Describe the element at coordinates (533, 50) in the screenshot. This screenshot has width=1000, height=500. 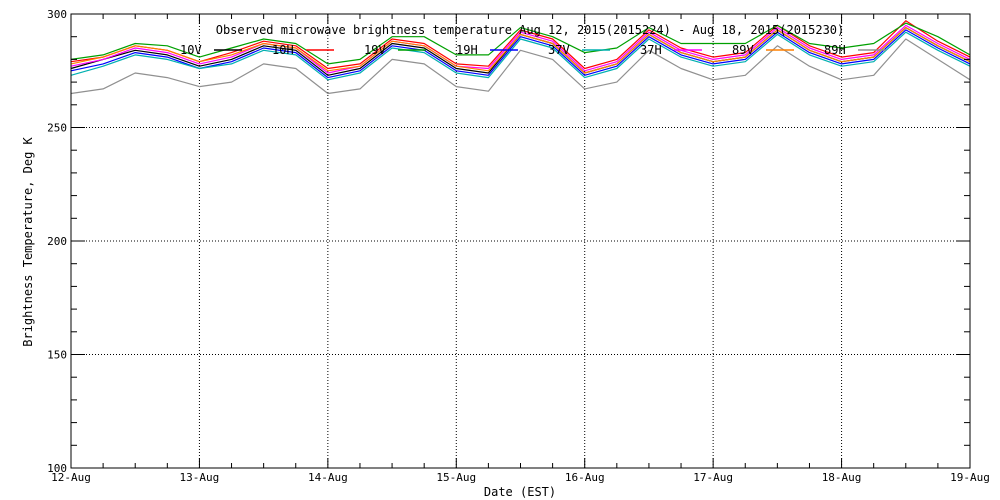
I see `legend-layer: 10V 10H 19V 19H 37V 37H 89V 89H` at that location.